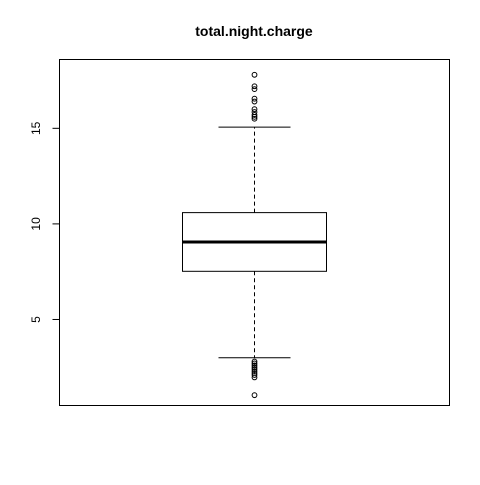 This screenshot has height=485, width=480. I want to click on outlier-points, so click(254, 235).